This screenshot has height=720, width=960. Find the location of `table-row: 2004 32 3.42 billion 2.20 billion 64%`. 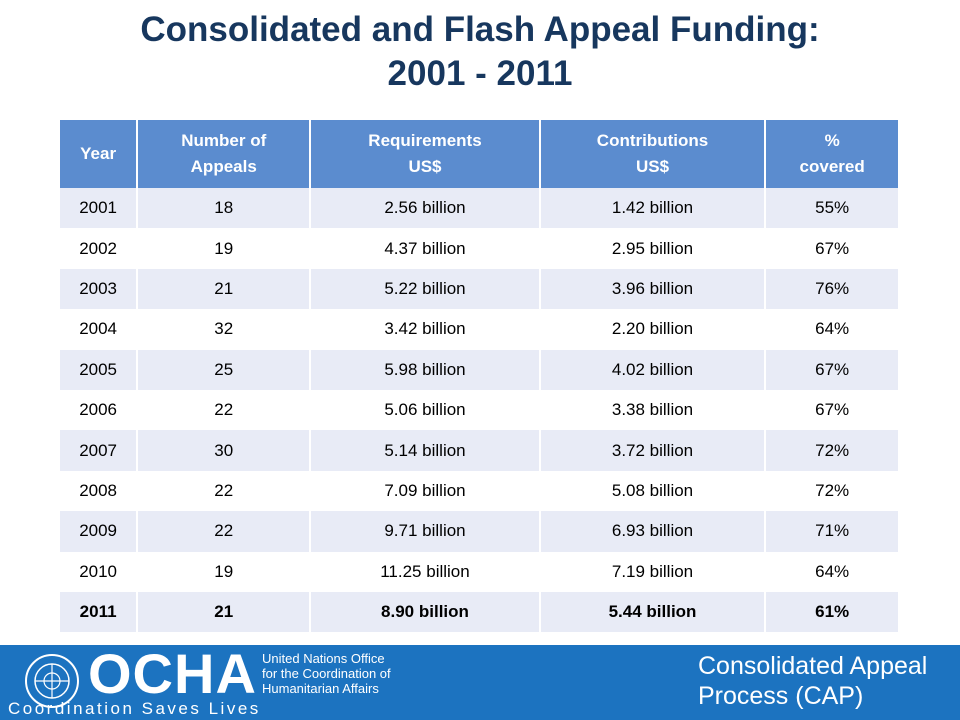

table-row: 2004 32 3.42 billion 2.20 billion 64% is located at coordinates (480, 329).